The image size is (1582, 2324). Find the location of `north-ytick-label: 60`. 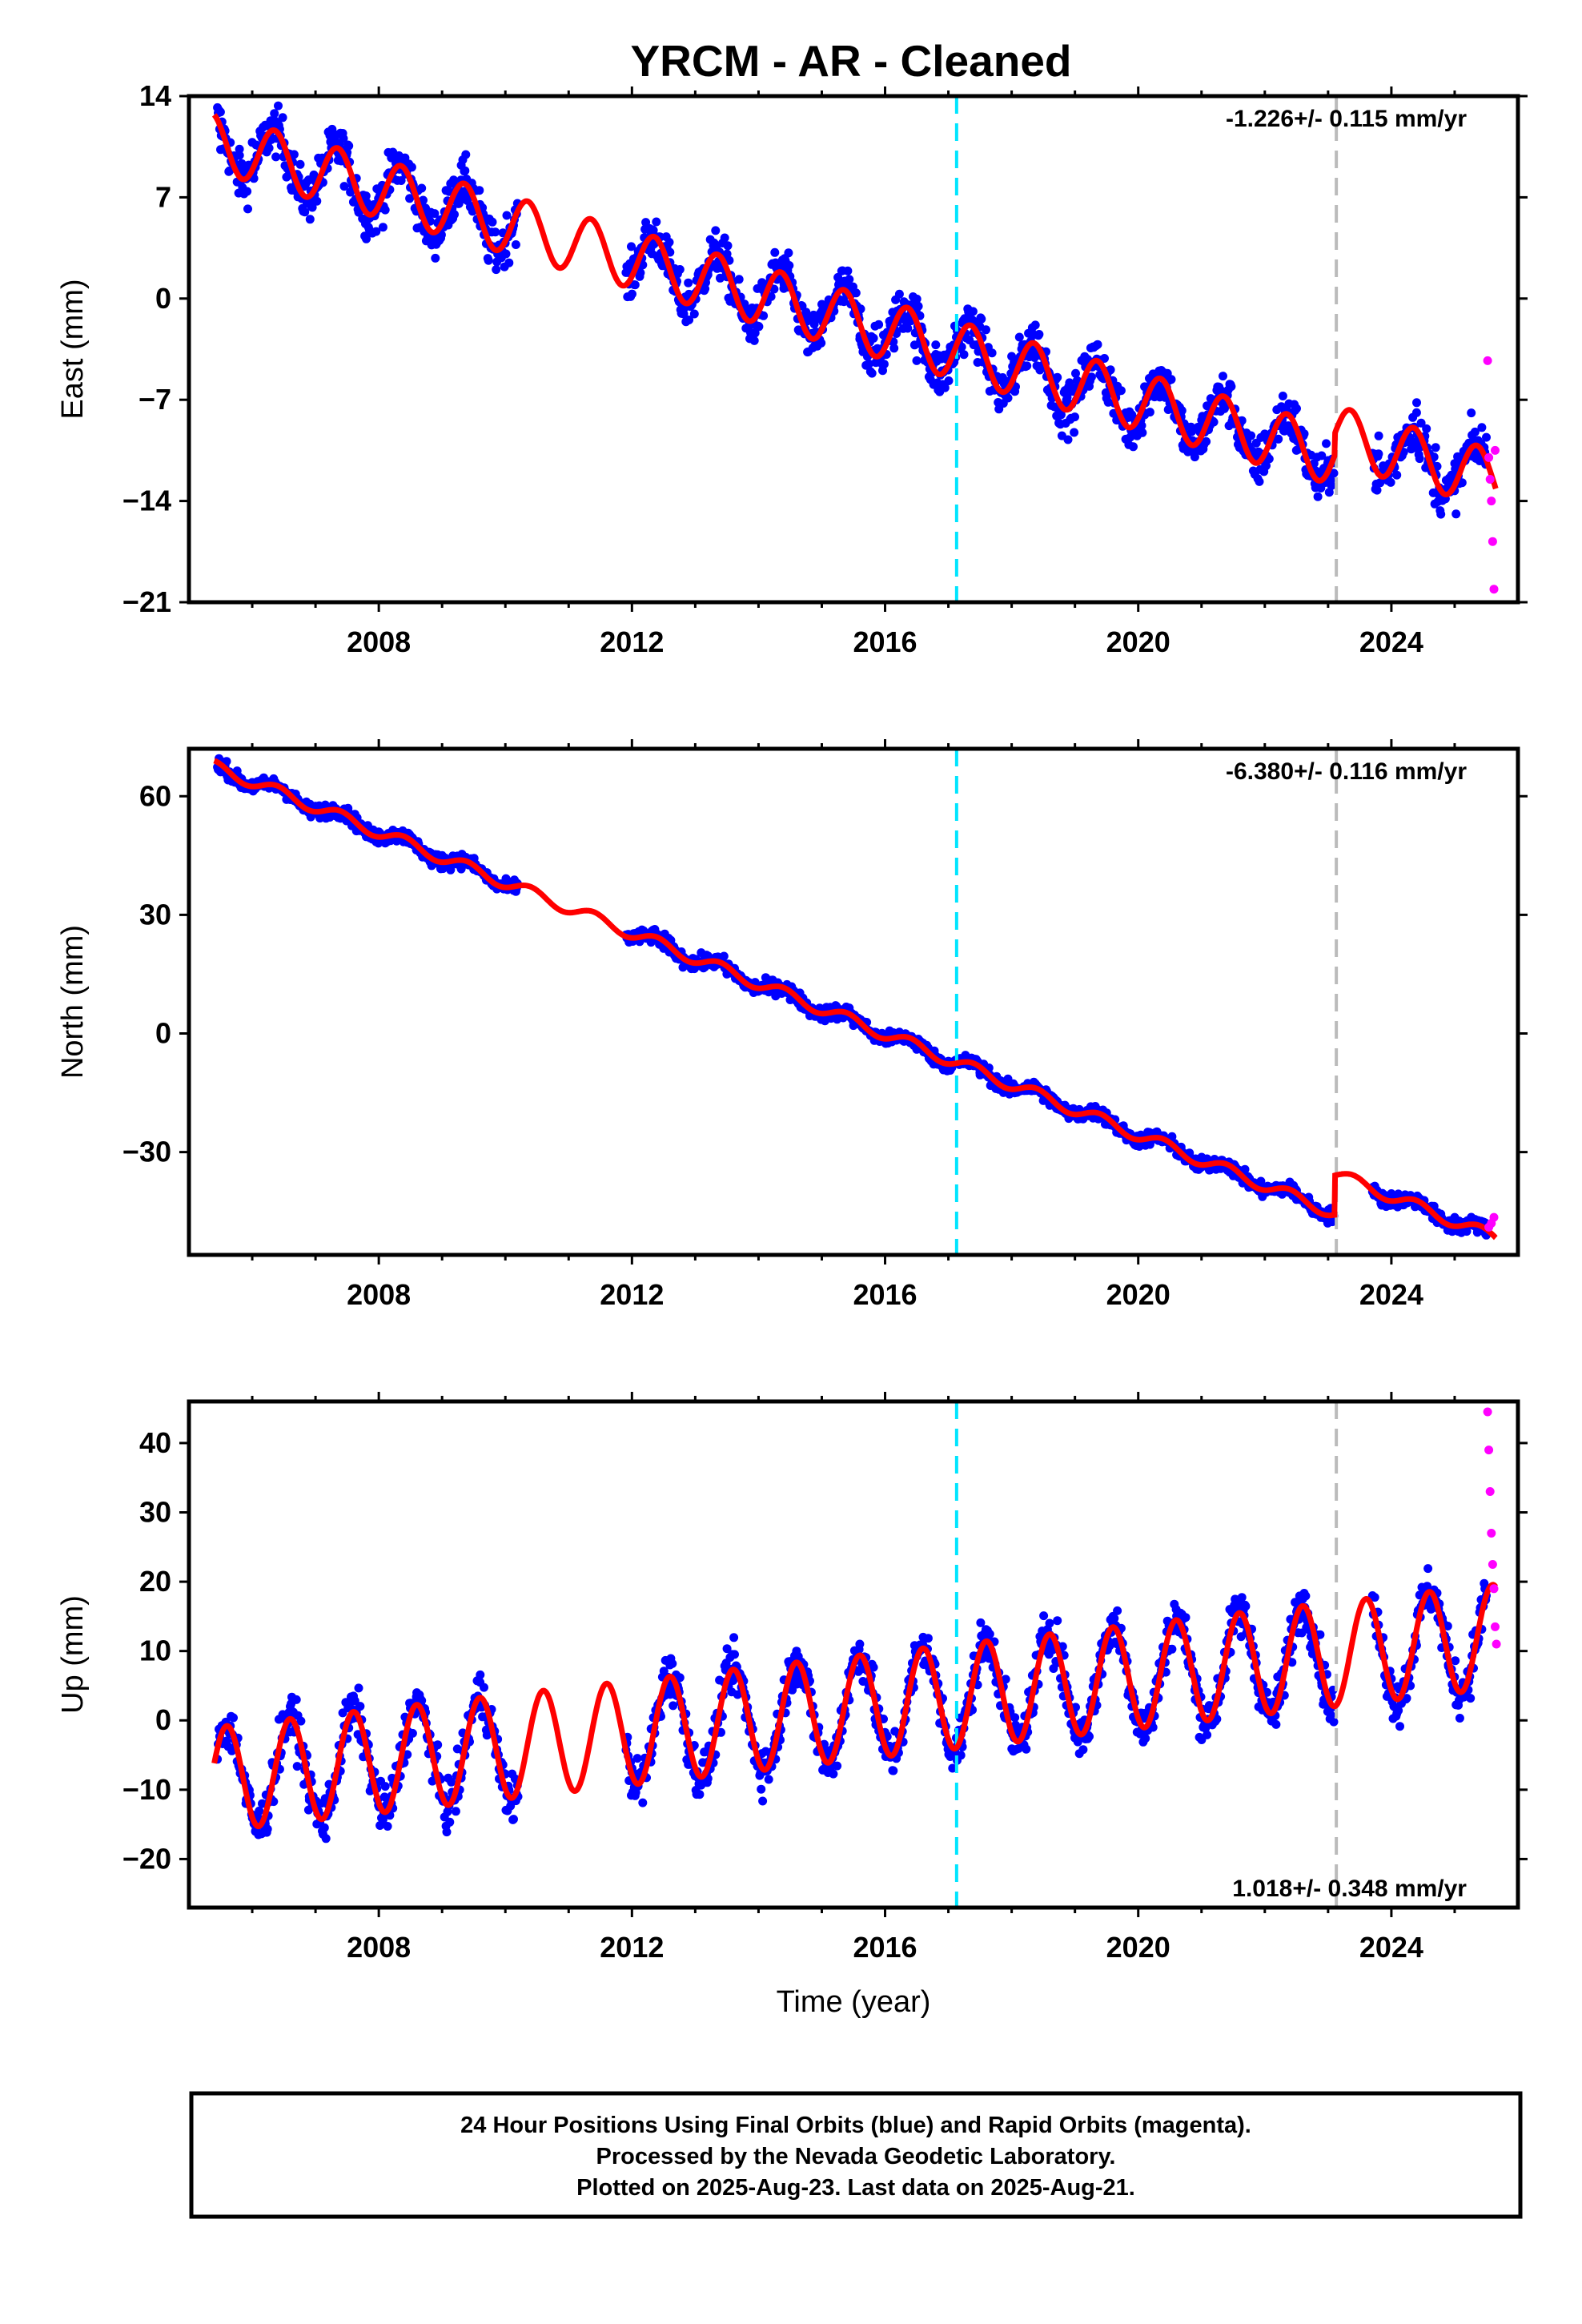

north-ytick-label: 60 is located at coordinates (155, 795).